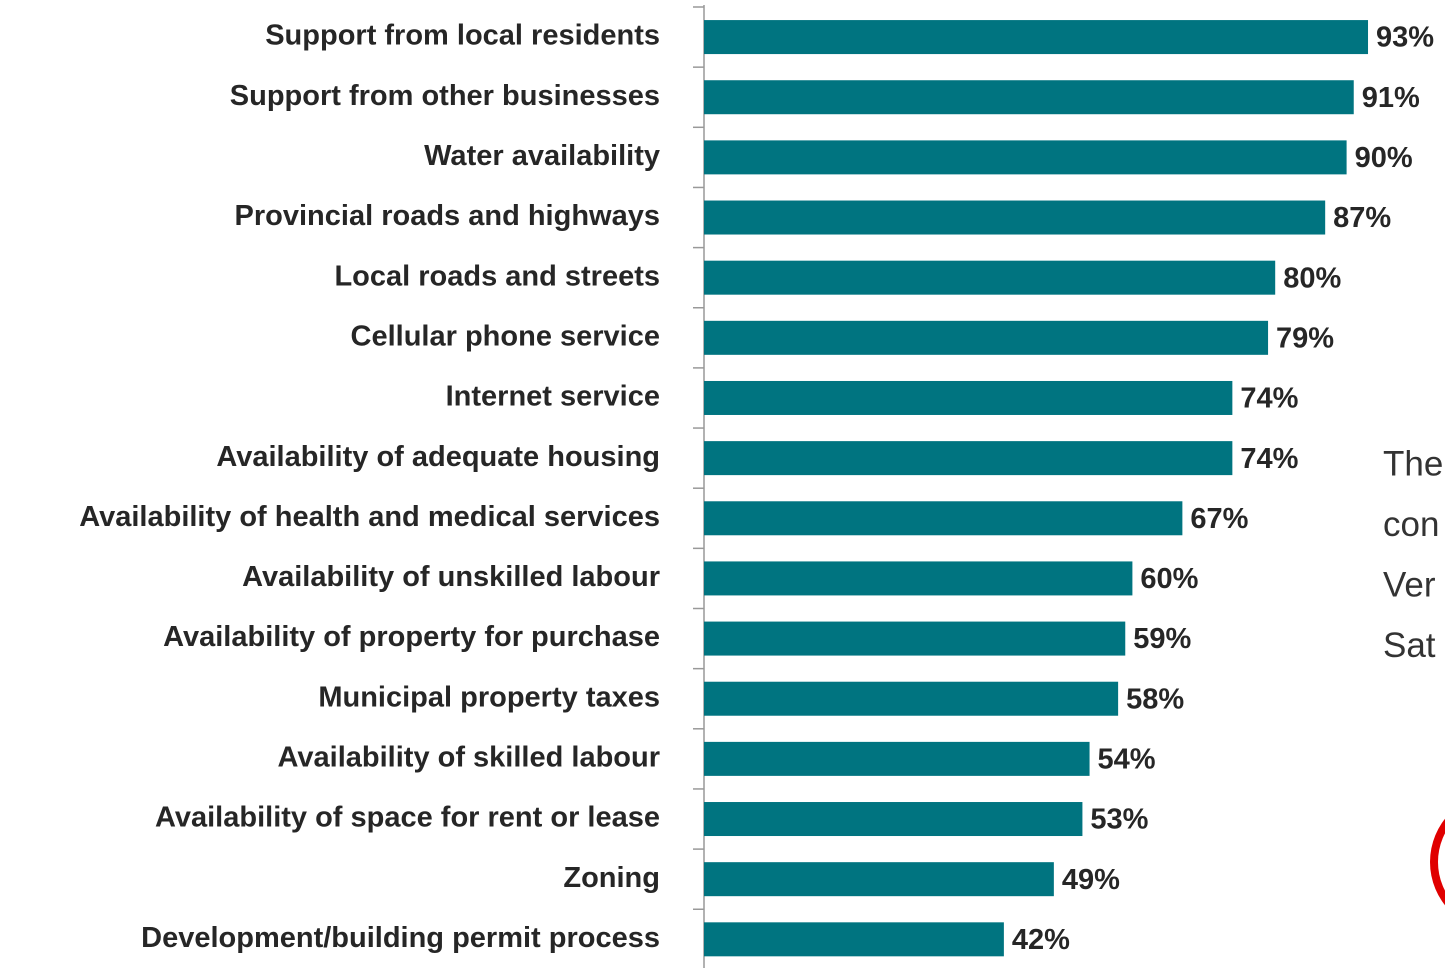 This screenshot has width=1445, height=968. I want to click on category-label: Development/building permit process, so click(400, 938).